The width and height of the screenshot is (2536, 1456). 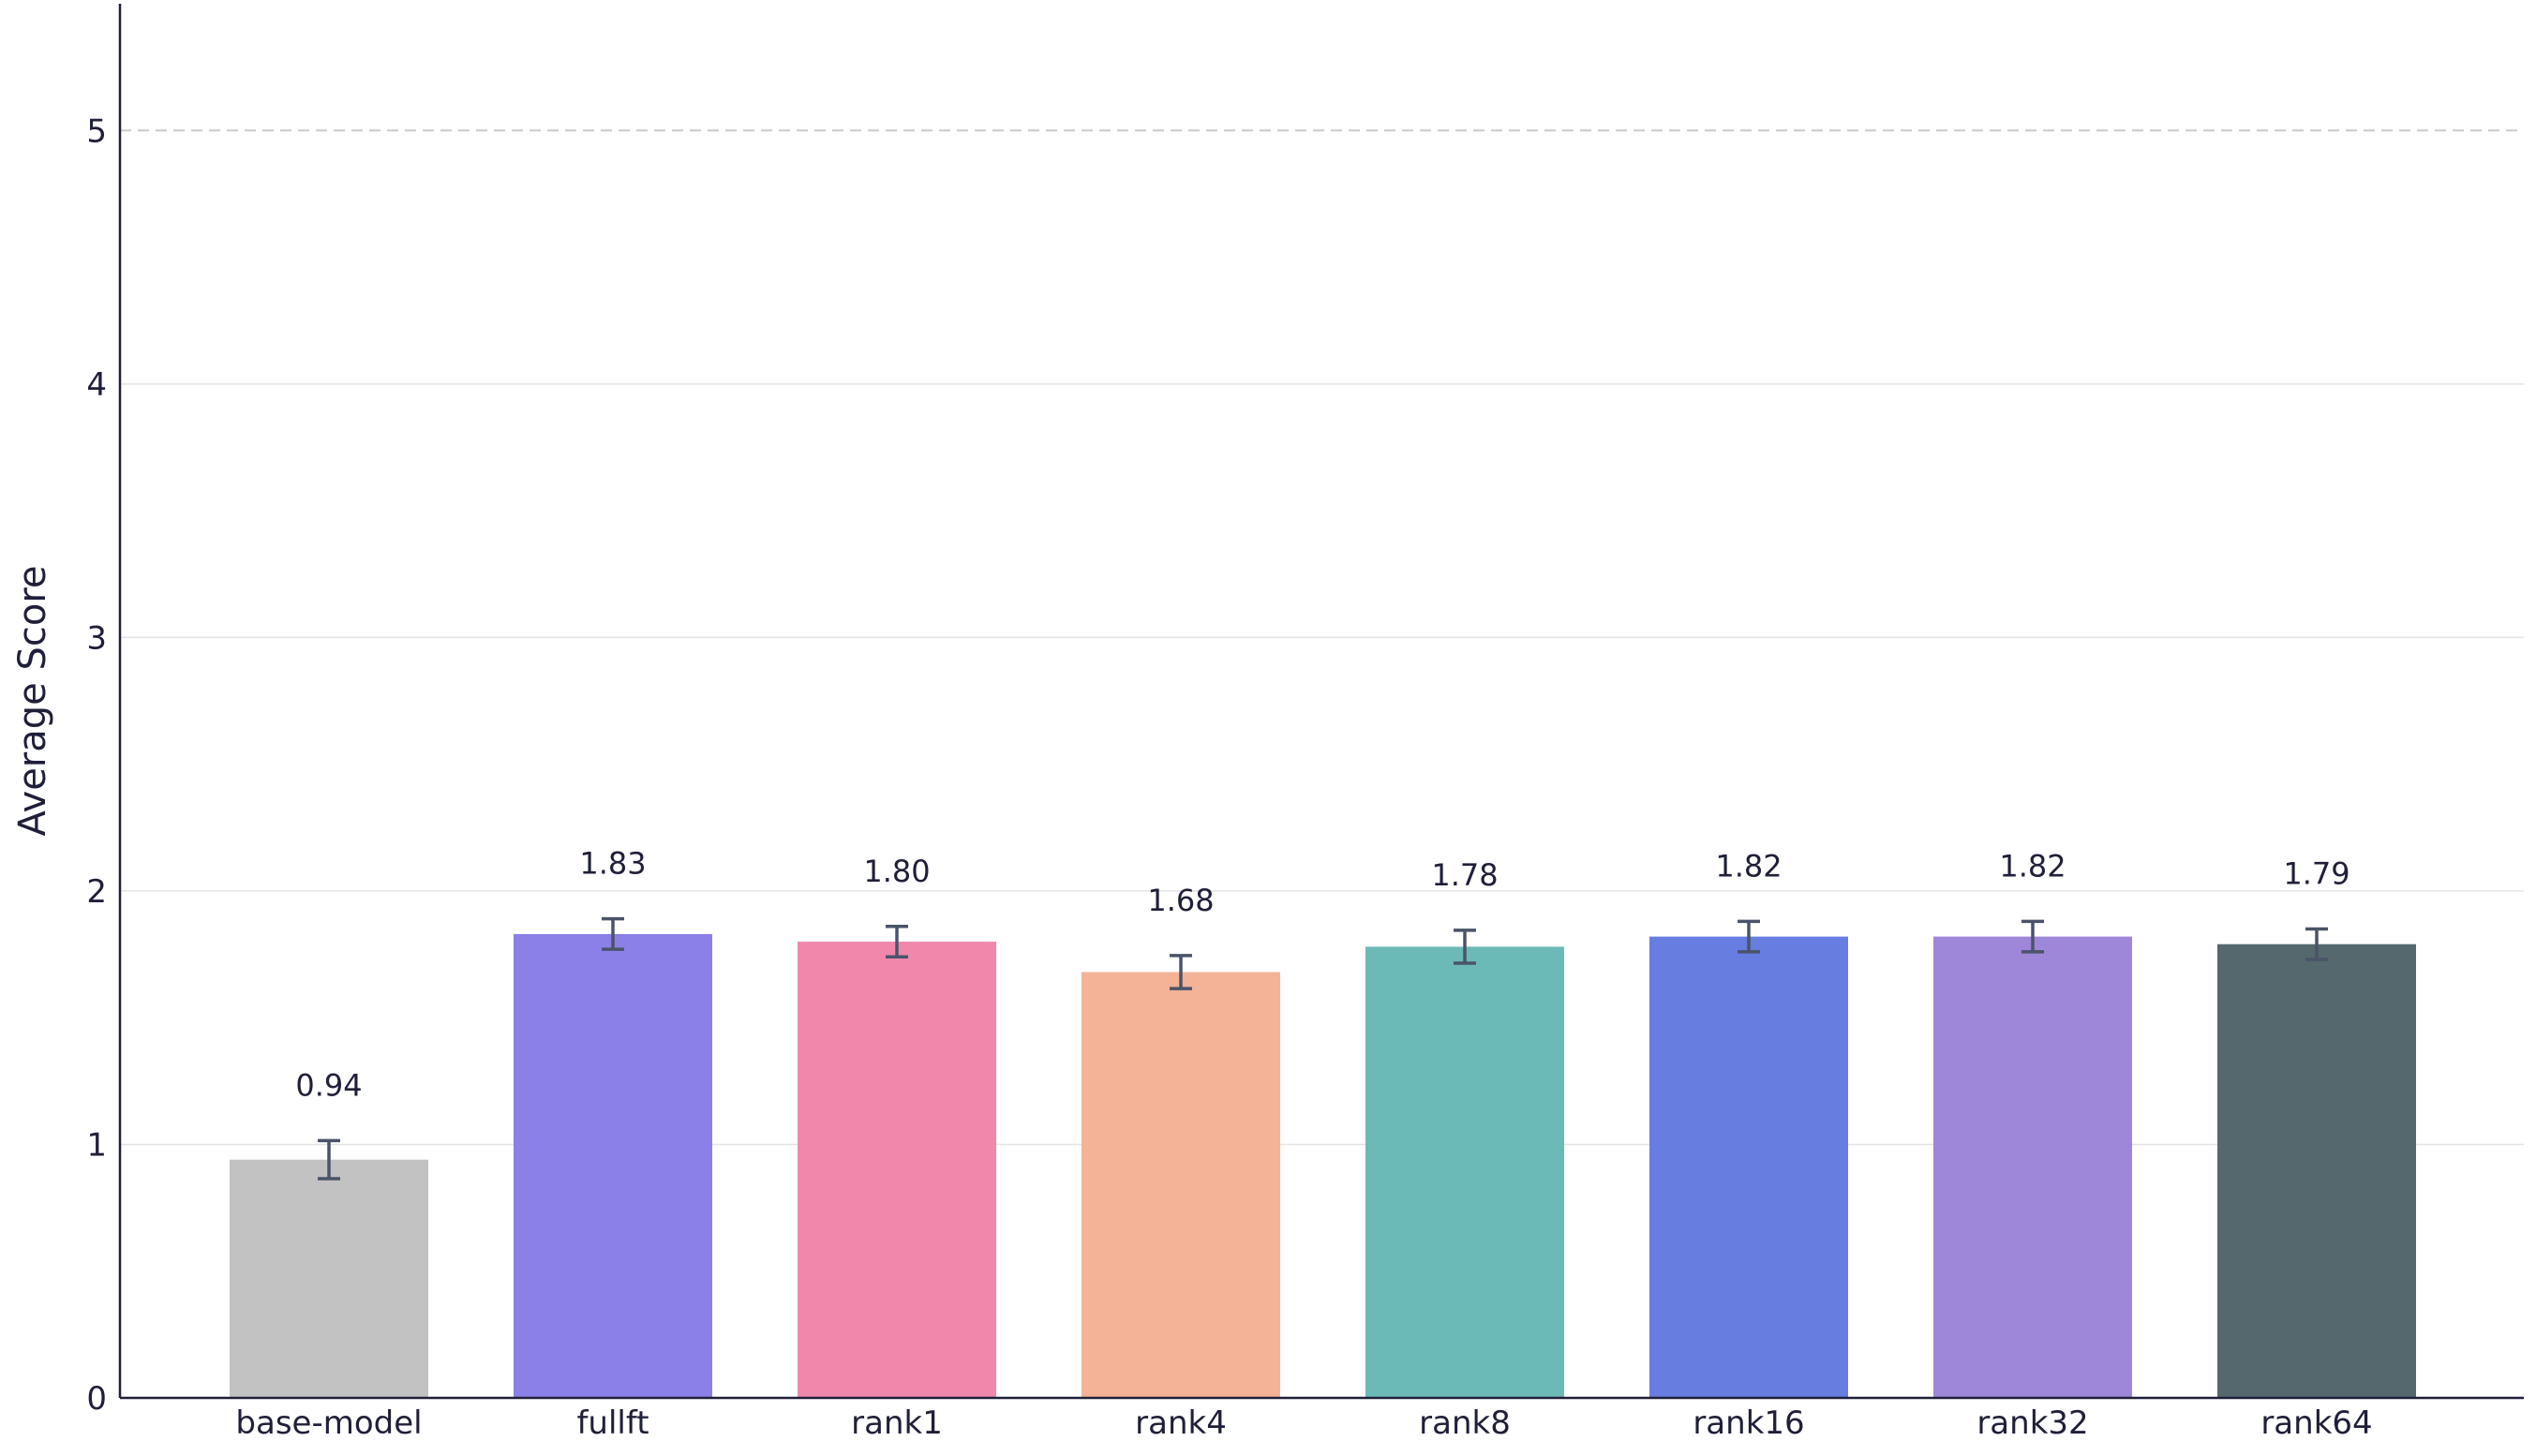 What do you see at coordinates (1180, 900) in the screenshot?
I see `value-label: 1.68` at bounding box center [1180, 900].